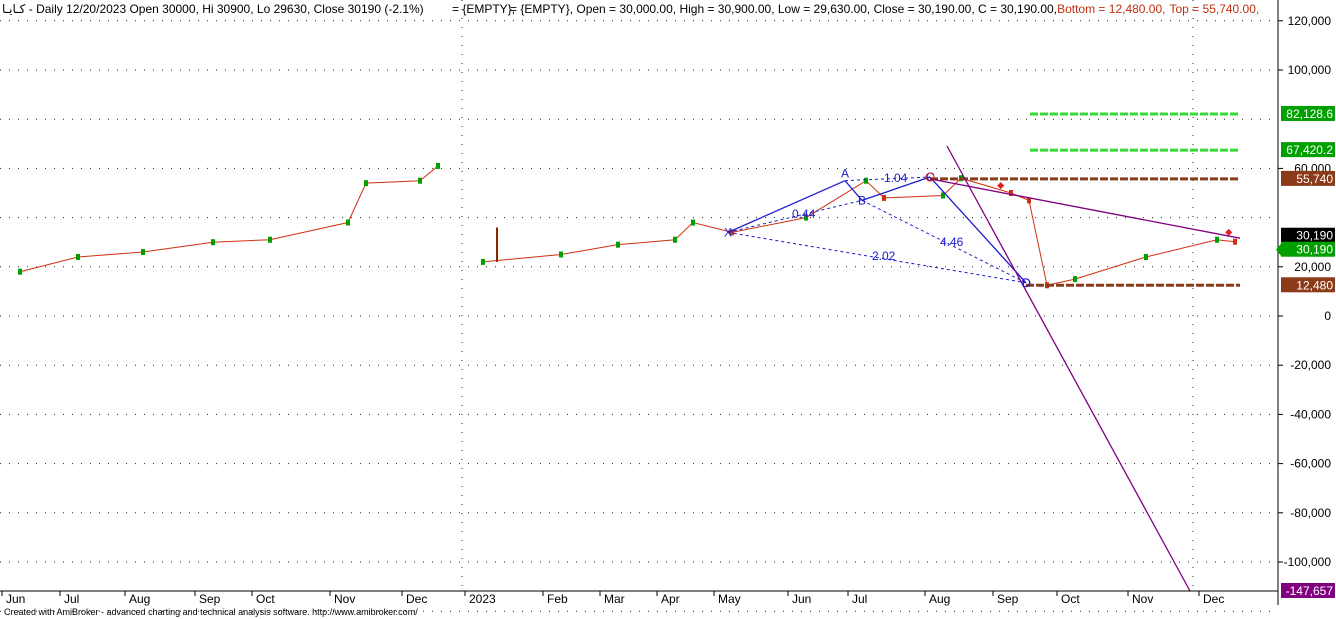 The height and width of the screenshot is (619, 1336). I want to click on trendline-steep, so click(1068, 368).